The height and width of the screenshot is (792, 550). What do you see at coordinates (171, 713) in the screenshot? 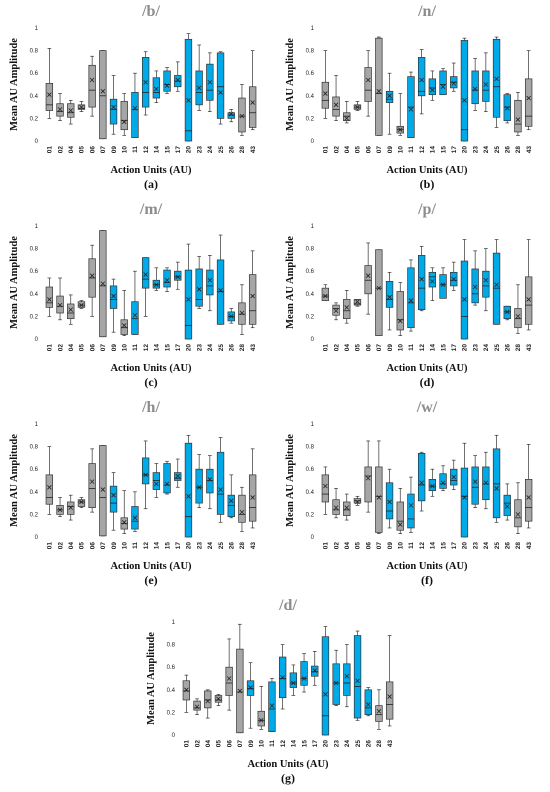
I see `y-tick-label: 0.2` at bounding box center [171, 713].